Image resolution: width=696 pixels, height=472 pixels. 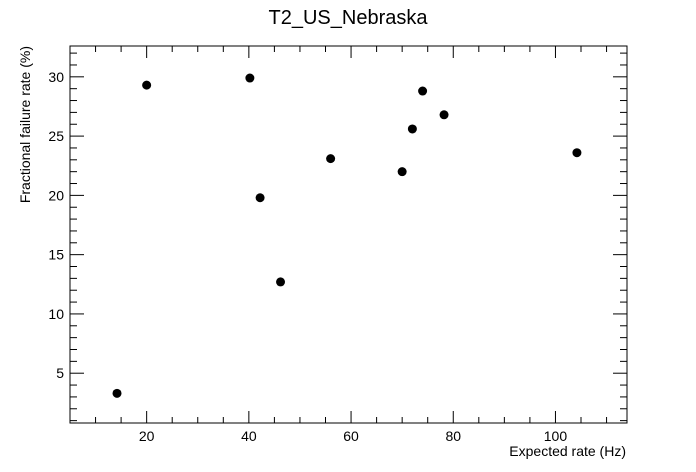 I want to click on x-tick-label: 60, so click(x=351, y=436).